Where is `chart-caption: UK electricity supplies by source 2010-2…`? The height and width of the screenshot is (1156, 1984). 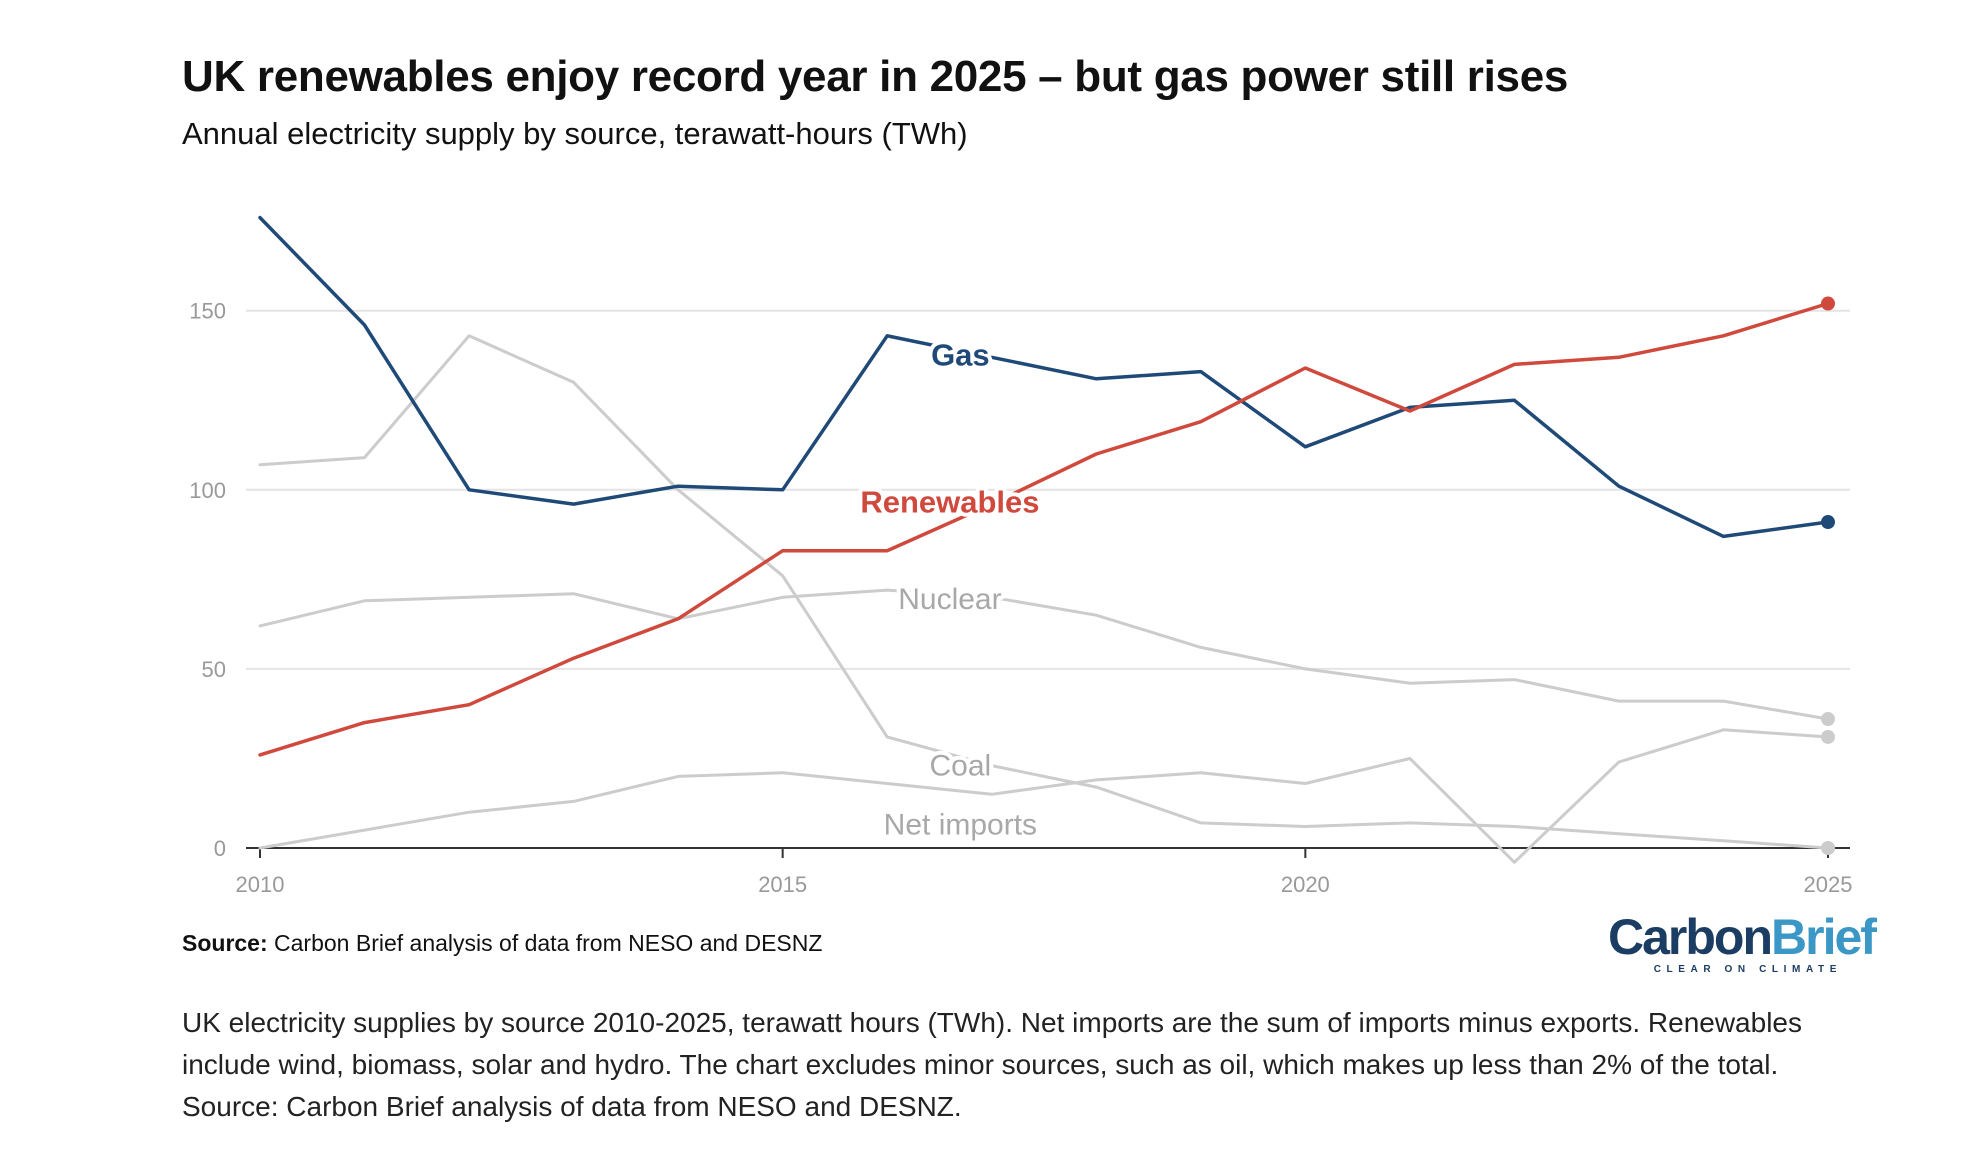
chart-caption: UK electricity supplies by source 2010-2… is located at coordinates (992, 1064).